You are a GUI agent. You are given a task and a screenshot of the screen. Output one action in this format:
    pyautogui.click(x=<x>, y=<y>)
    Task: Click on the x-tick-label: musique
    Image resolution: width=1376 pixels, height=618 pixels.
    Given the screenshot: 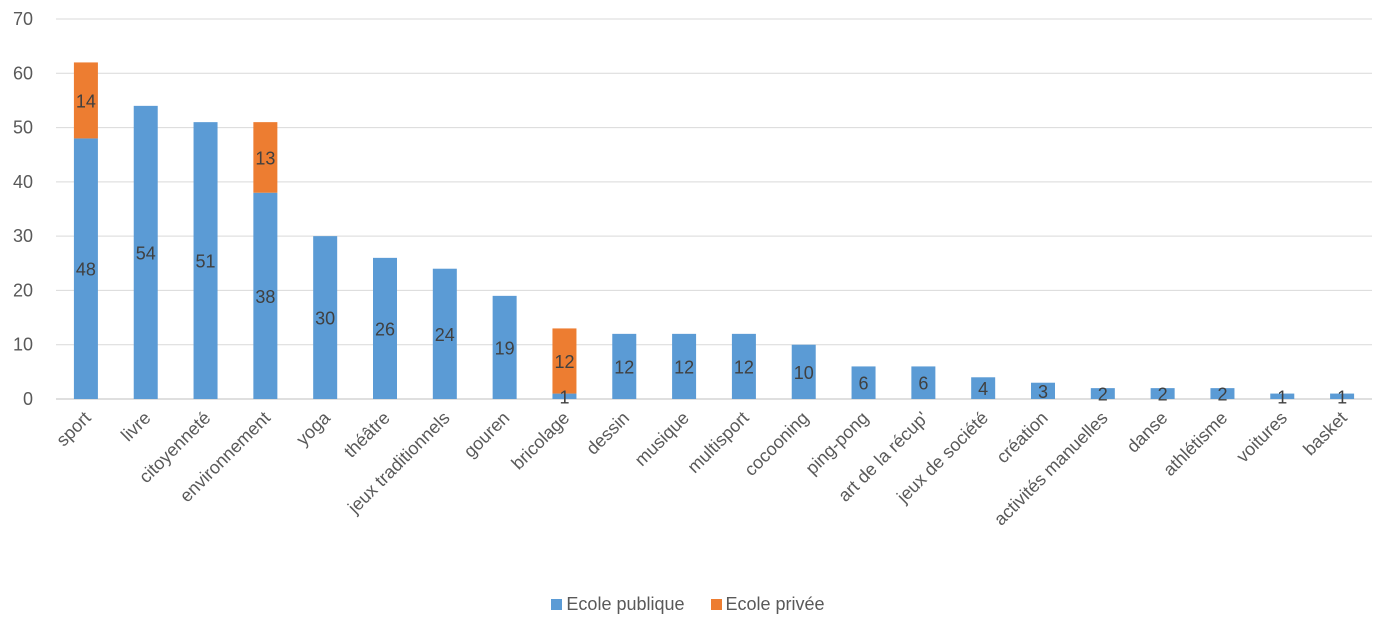 What is the action you would take?
    pyautogui.click(x=662, y=439)
    